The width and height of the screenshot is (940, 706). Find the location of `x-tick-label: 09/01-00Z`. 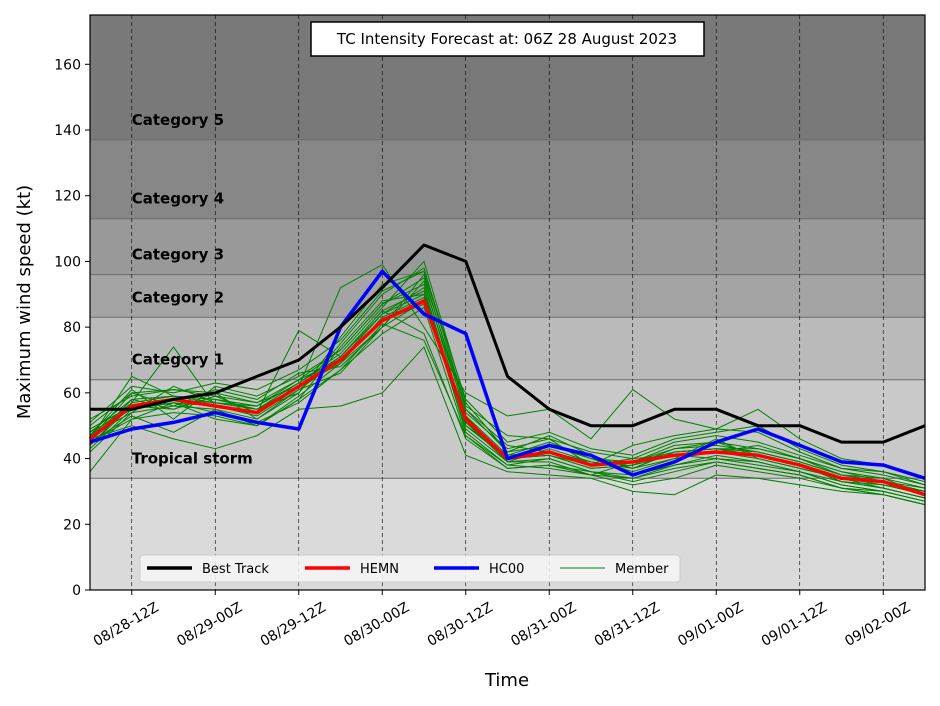

x-tick-label: 09/01-00Z is located at coordinates (710, 625).